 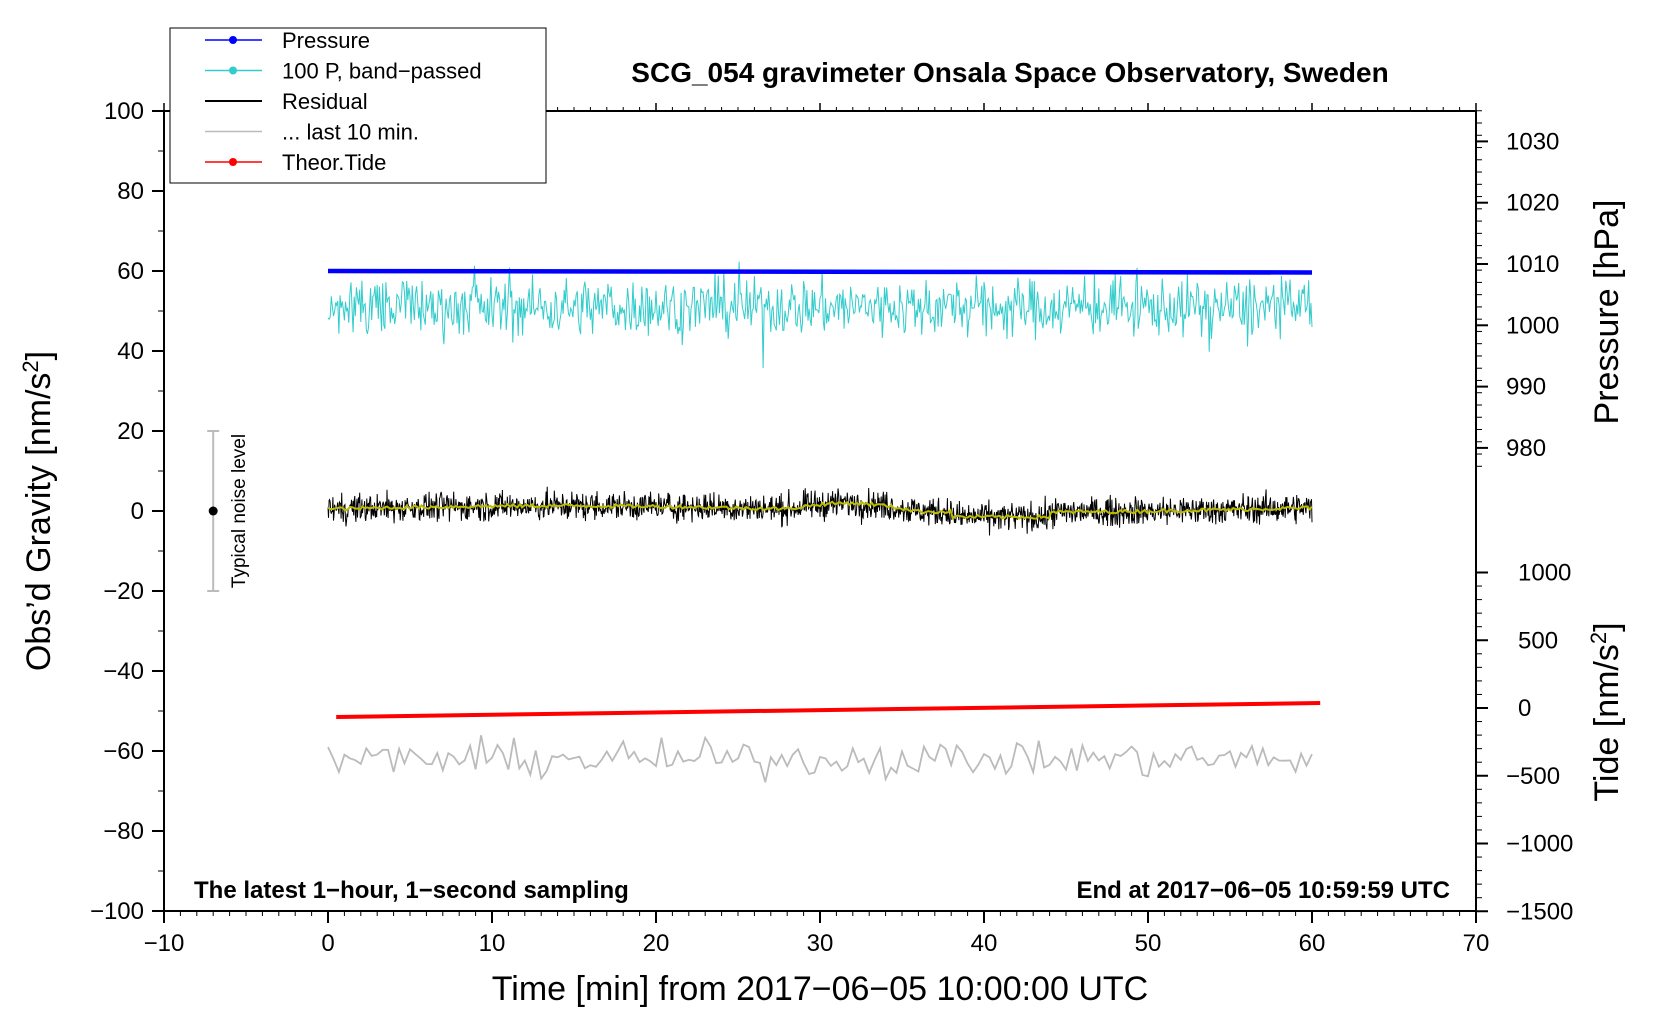 What do you see at coordinates (828, 710) in the screenshot?
I see `series-theor-tide` at bounding box center [828, 710].